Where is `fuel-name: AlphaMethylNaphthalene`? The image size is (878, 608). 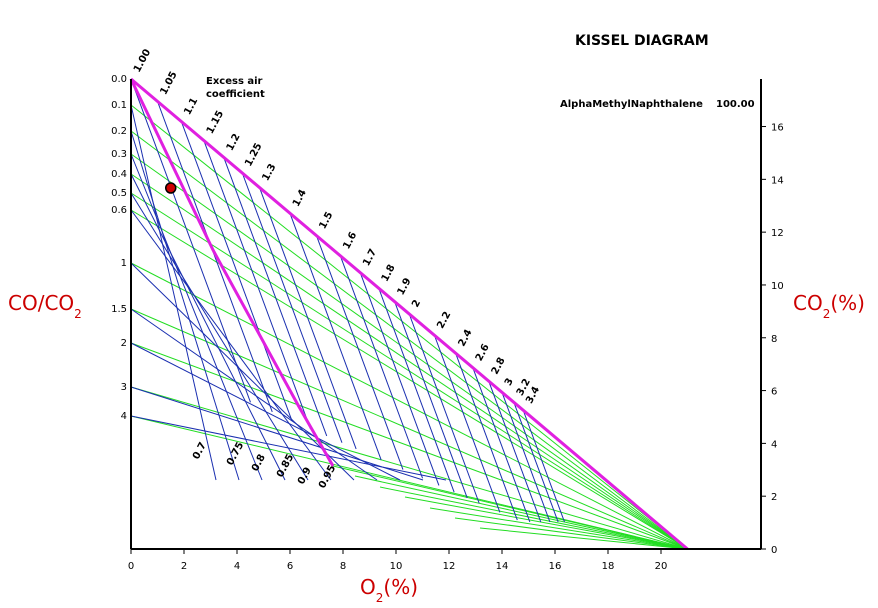
fuel-name: AlphaMethylNaphthalene is located at coordinates (631, 104).